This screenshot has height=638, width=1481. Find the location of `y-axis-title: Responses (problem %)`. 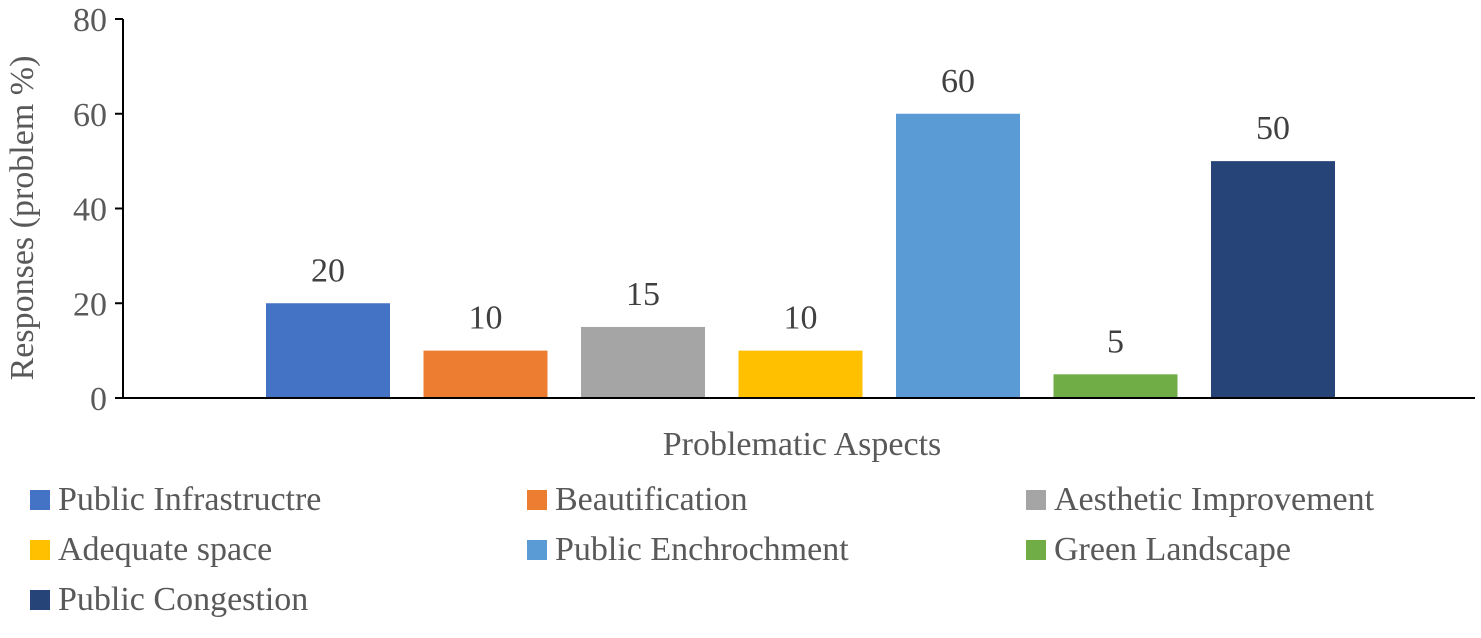

y-axis-title: Responses (problem %) is located at coordinates (22, 218).